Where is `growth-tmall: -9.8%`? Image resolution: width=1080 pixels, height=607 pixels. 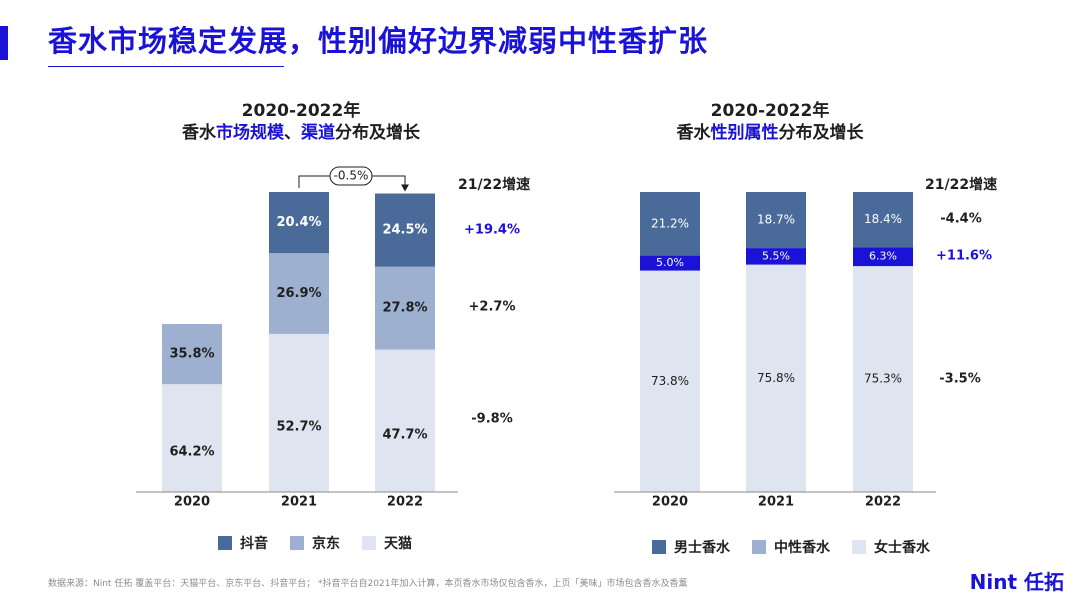 growth-tmall: -9.8% is located at coordinates (491, 419).